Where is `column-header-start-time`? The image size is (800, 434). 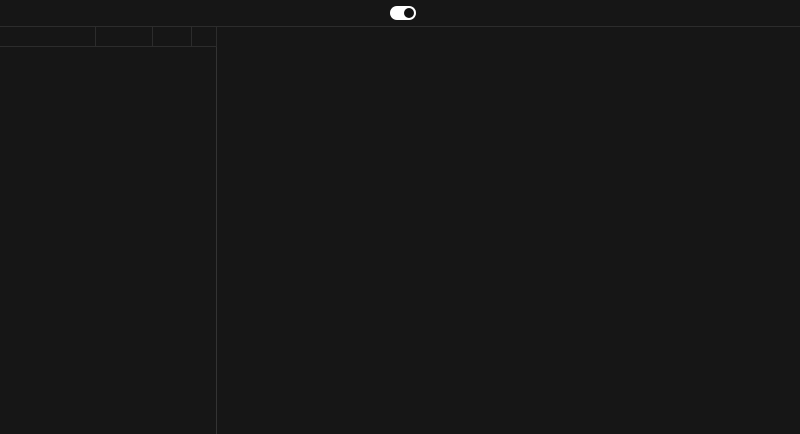 column-header-start-time is located at coordinates (124, 37).